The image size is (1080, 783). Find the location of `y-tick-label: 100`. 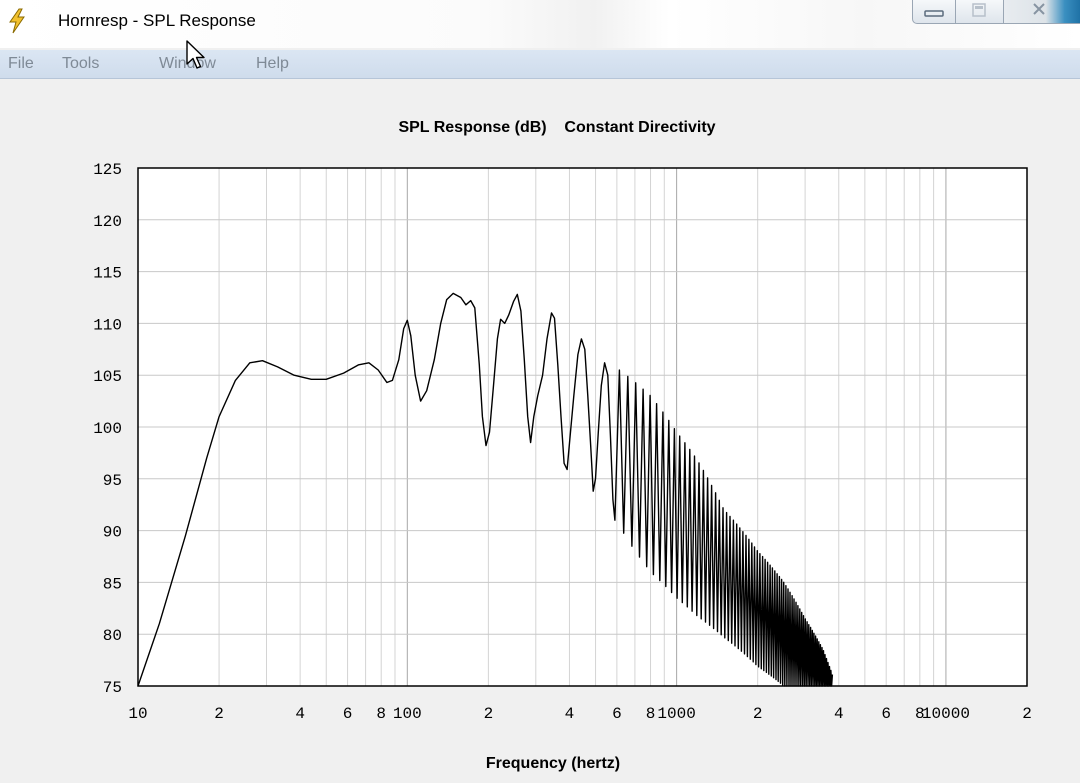

y-tick-label: 100 is located at coordinates (107, 429).